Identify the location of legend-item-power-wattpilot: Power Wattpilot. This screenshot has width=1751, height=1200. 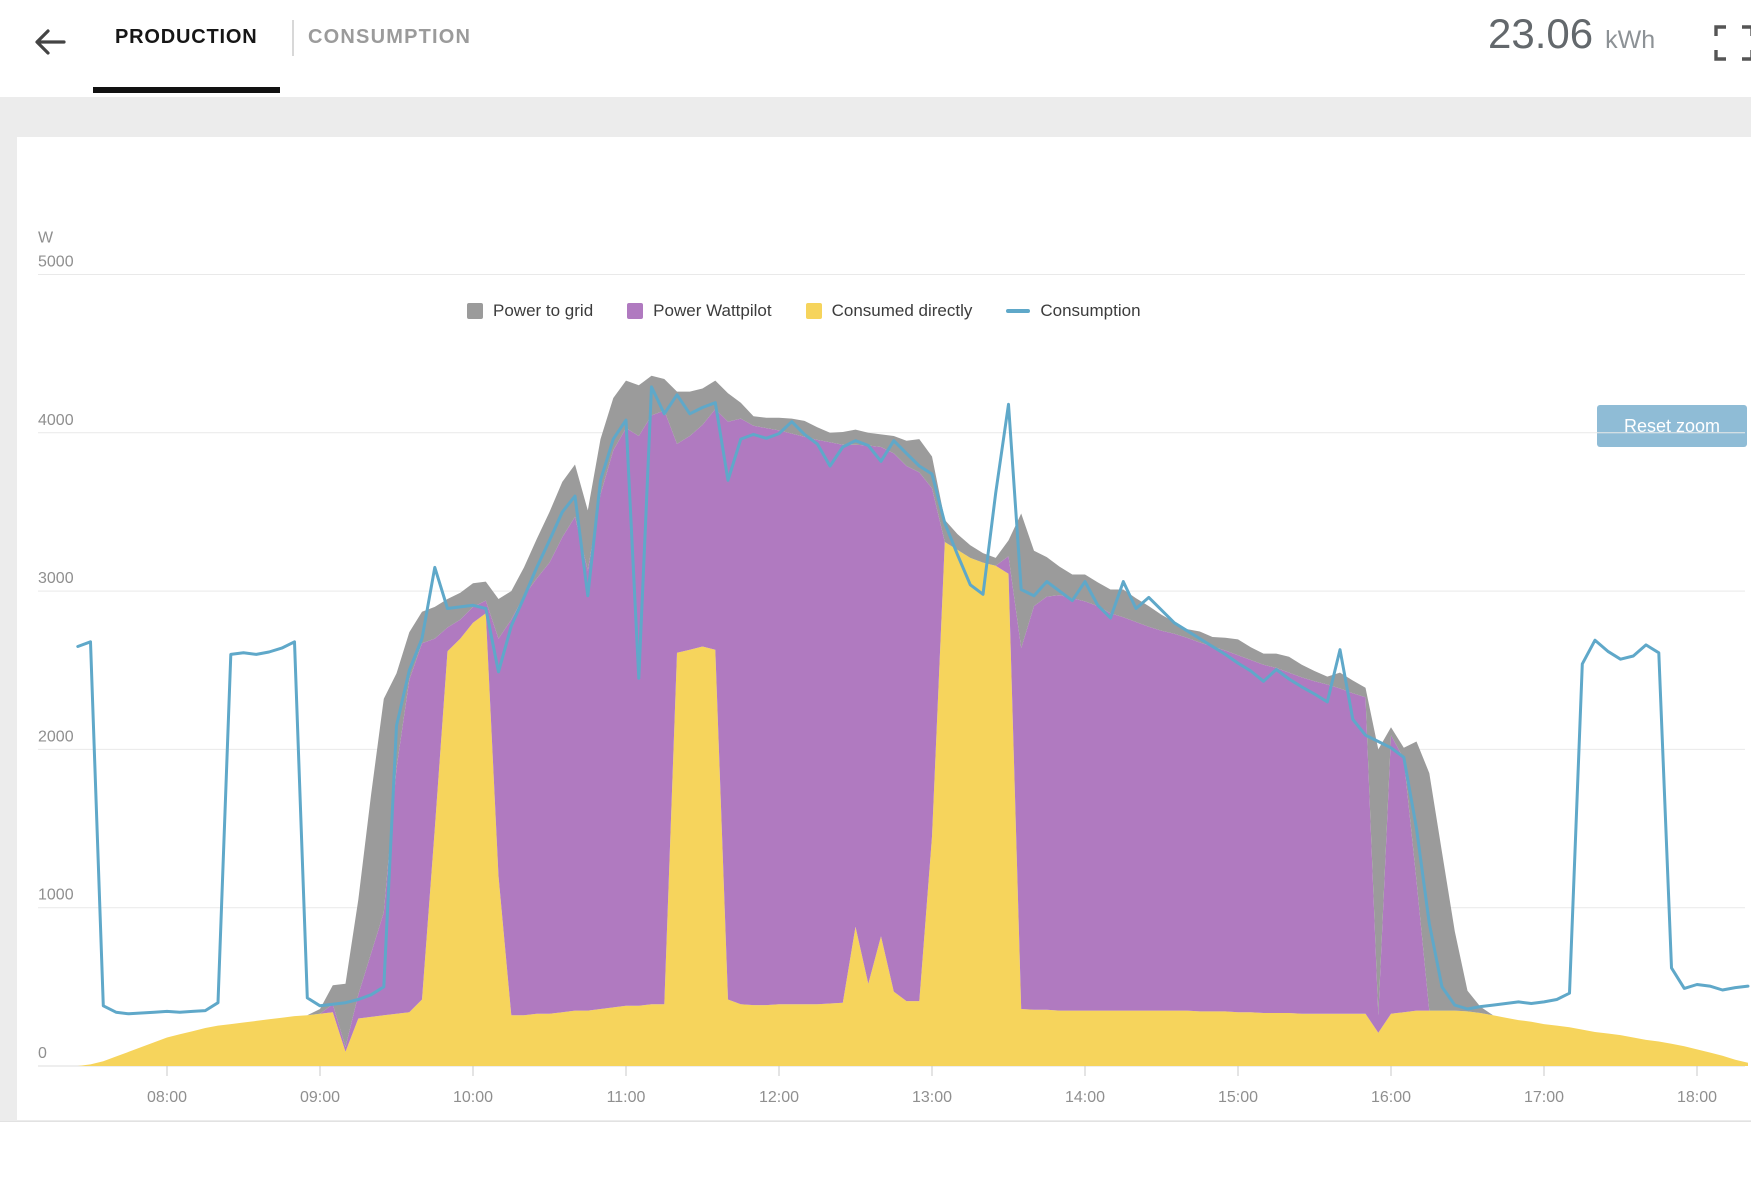
(699, 311).